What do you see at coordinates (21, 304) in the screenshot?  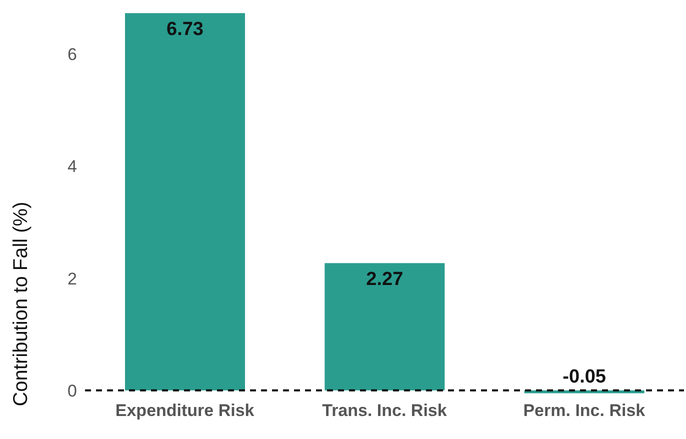 I see `y-axis-title: Contribution to Fall (%)` at bounding box center [21, 304].